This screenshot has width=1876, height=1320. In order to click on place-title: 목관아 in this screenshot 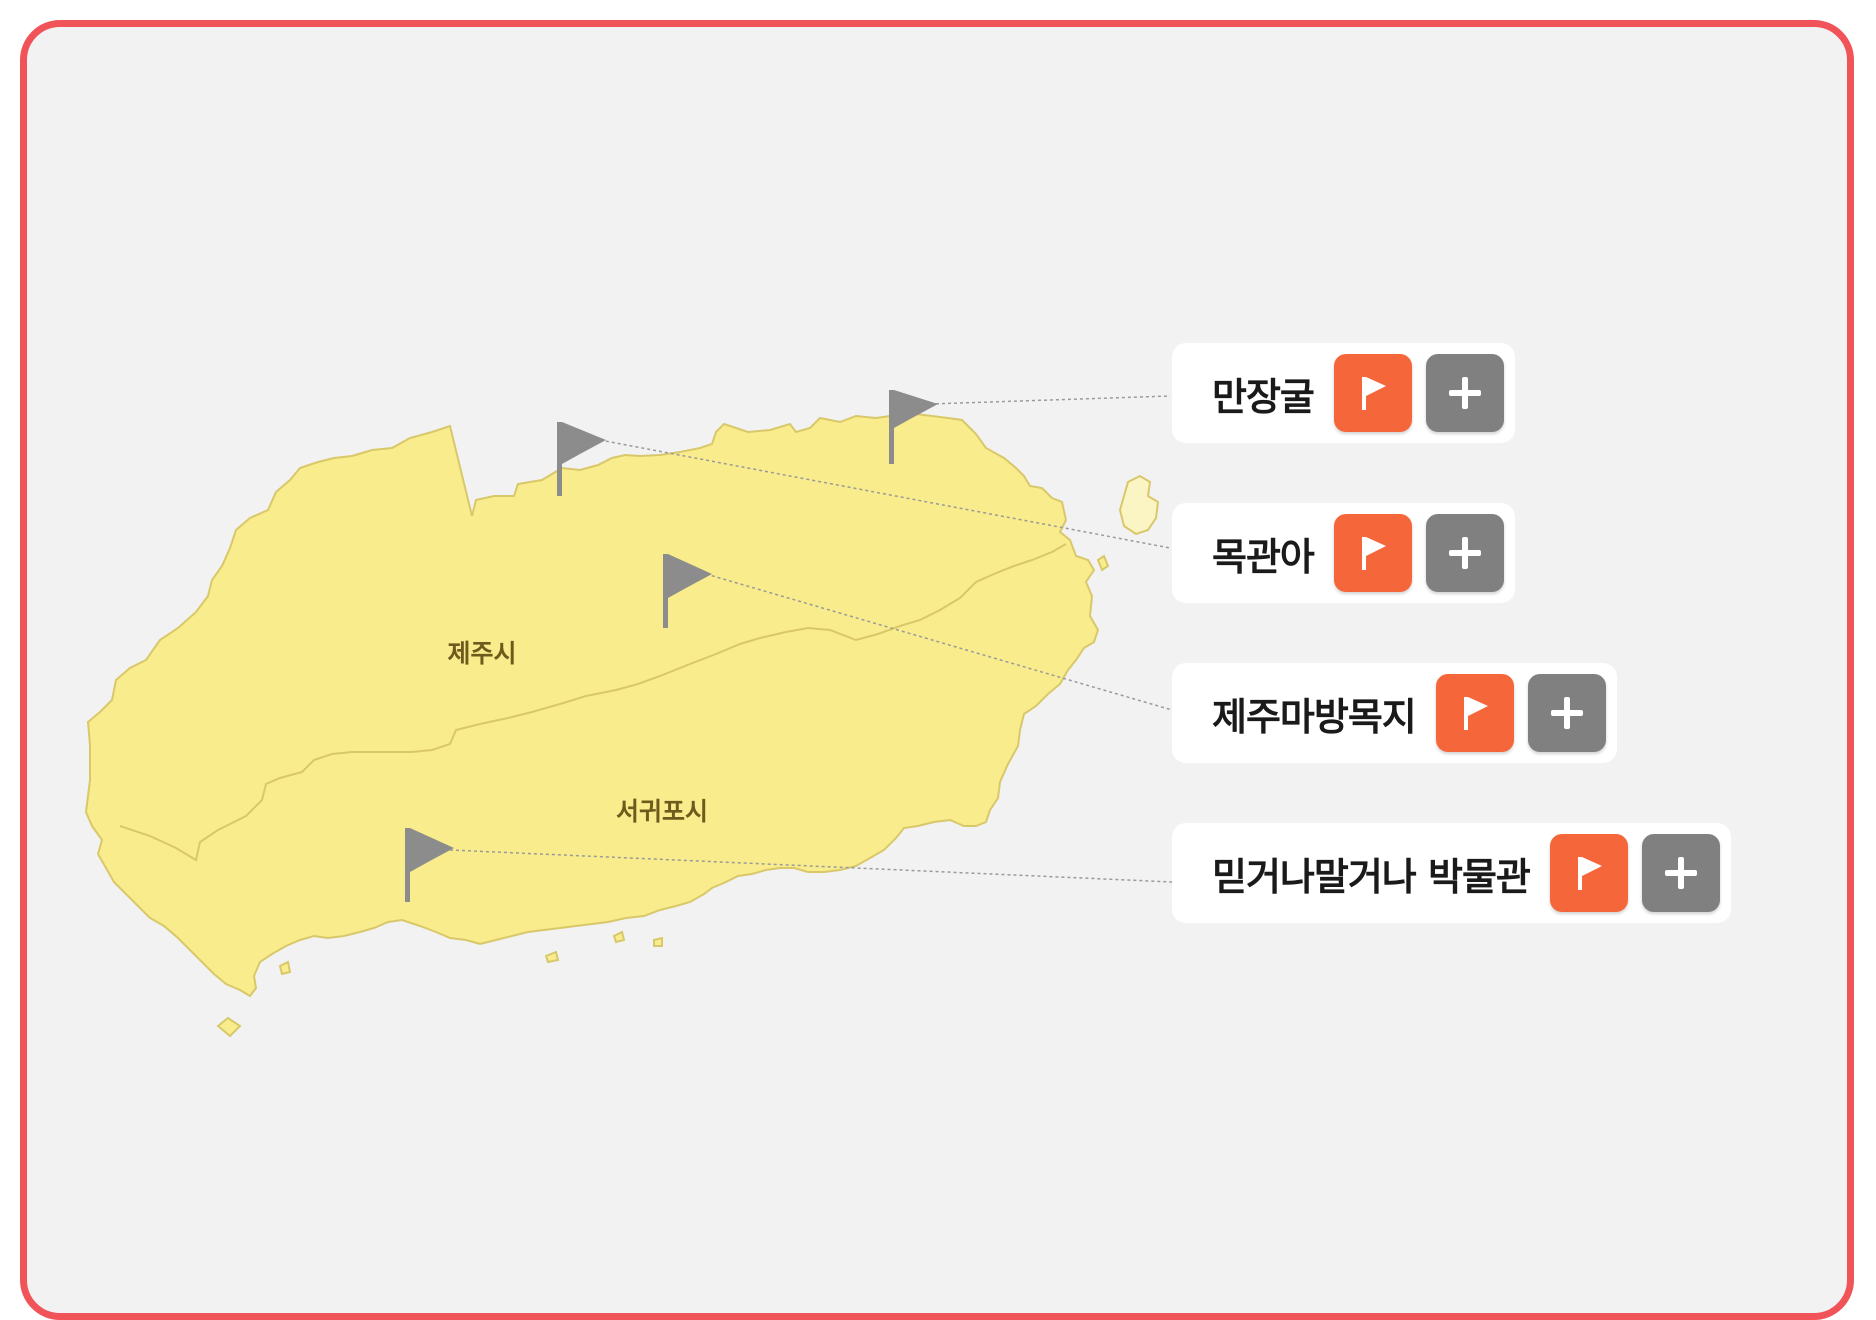, I will do `click(1263, 556)`.